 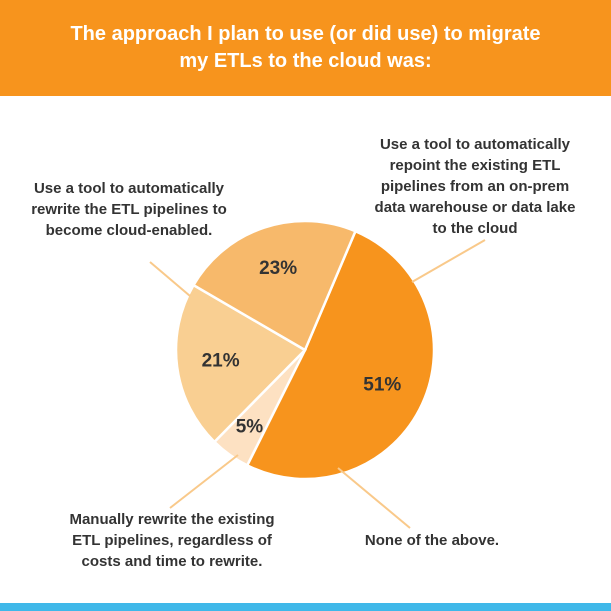 I want to click on label-none: None of the above., so click(x=432, y=540).